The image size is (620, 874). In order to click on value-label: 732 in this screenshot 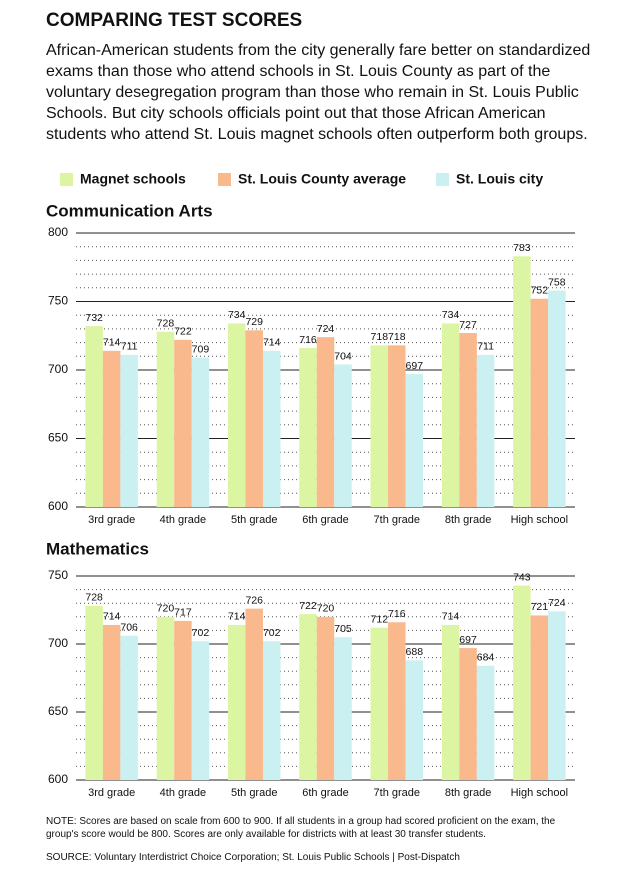, I will do `click(94, 318)`.